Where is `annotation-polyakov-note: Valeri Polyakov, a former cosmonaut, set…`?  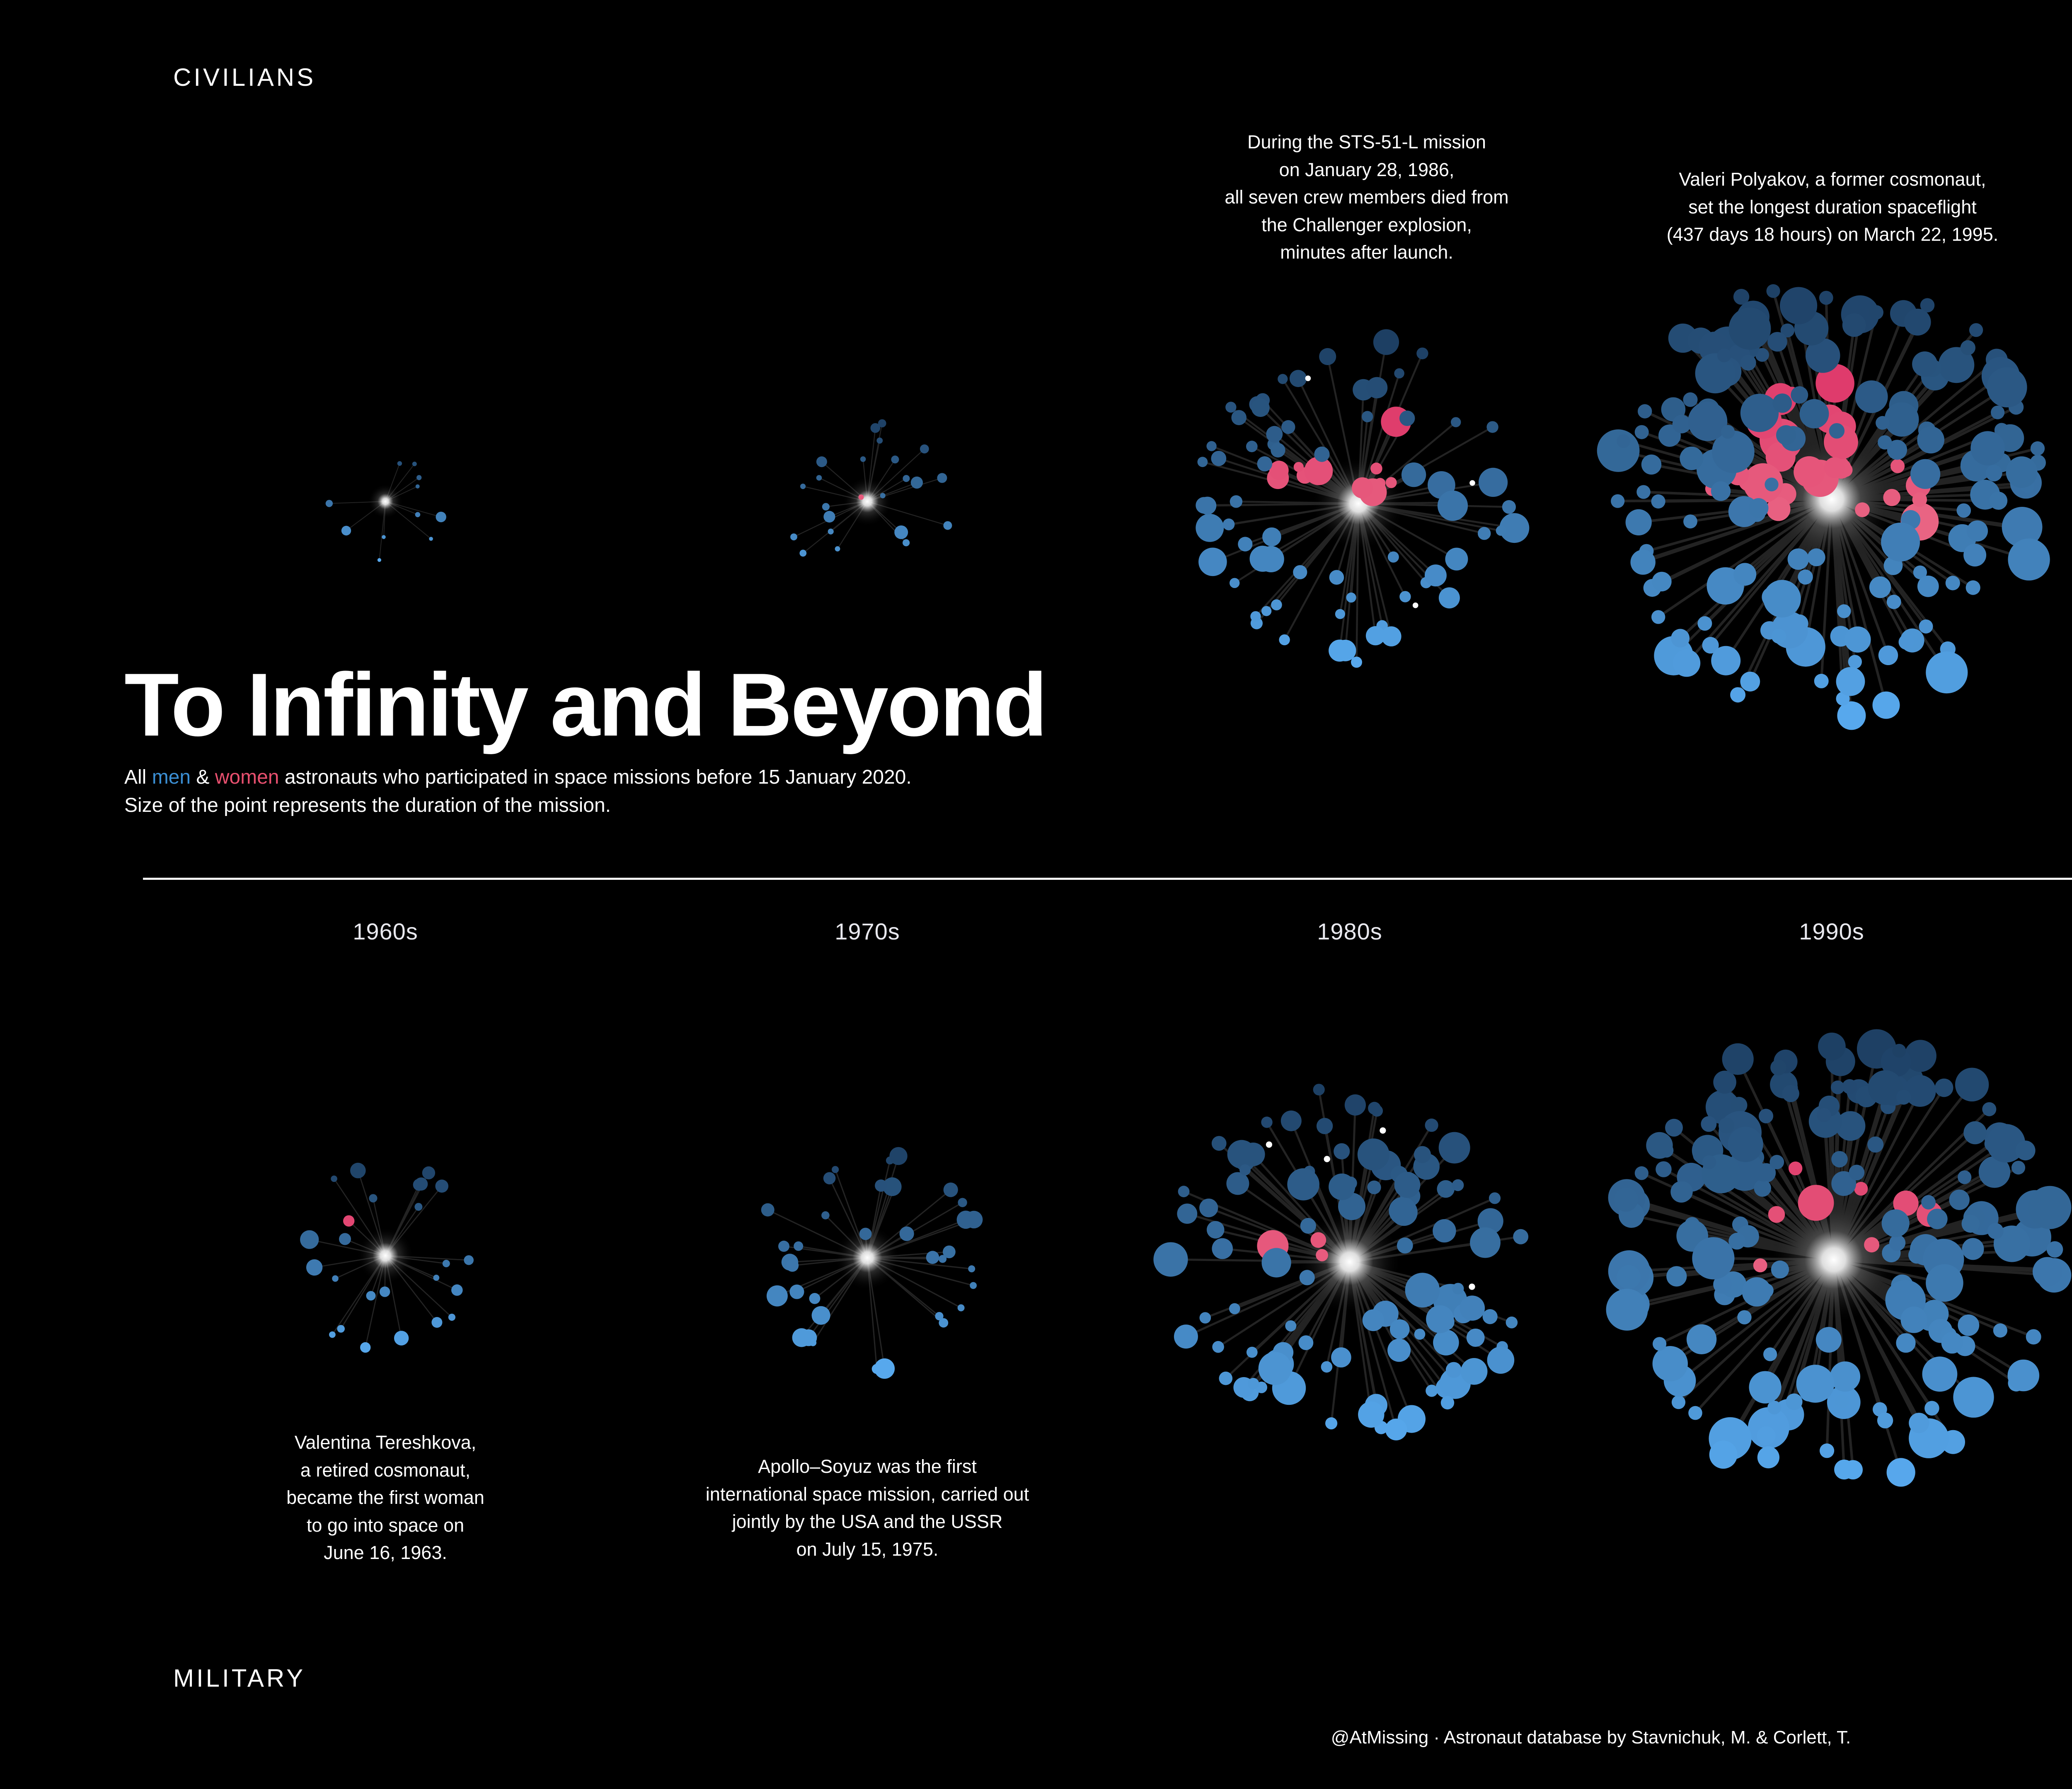
annotation-polyakov-note: Valeri Polyakov, a former cosmonaut, set… is located at coordinates (1832, 207).